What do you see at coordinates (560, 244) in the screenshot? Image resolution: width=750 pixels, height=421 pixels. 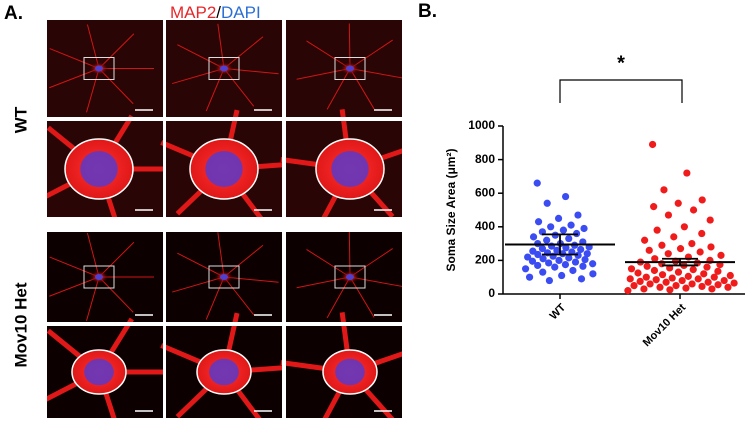 I see `error-bar` at bounding box center [560, 244].